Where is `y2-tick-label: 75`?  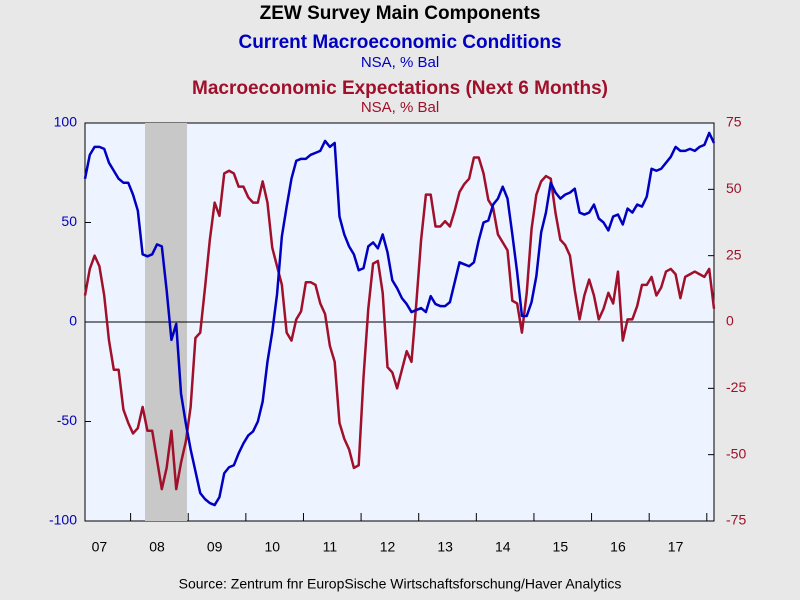
y2-tick-label: 75 is located at coordinates (734, 122).